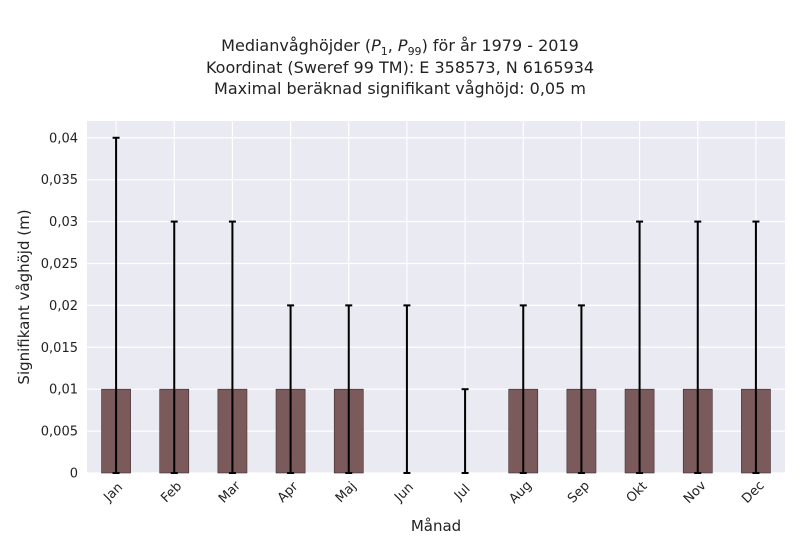 This screenshot has width=800, height=550. What do you see at coordinates (637, 492) in the screenshot?
I see `x-tick-label: Okt` at bounding box center [637, 492].